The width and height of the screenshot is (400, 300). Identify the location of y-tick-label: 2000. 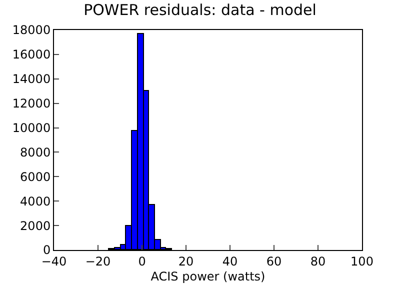
(35, 225).